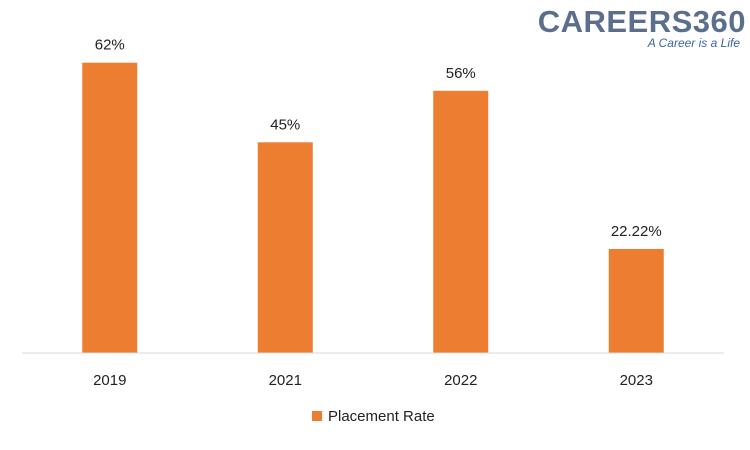 The width and height of the screenshot is (750, 450). I want to click on legend-swatch, so click(317, 416).